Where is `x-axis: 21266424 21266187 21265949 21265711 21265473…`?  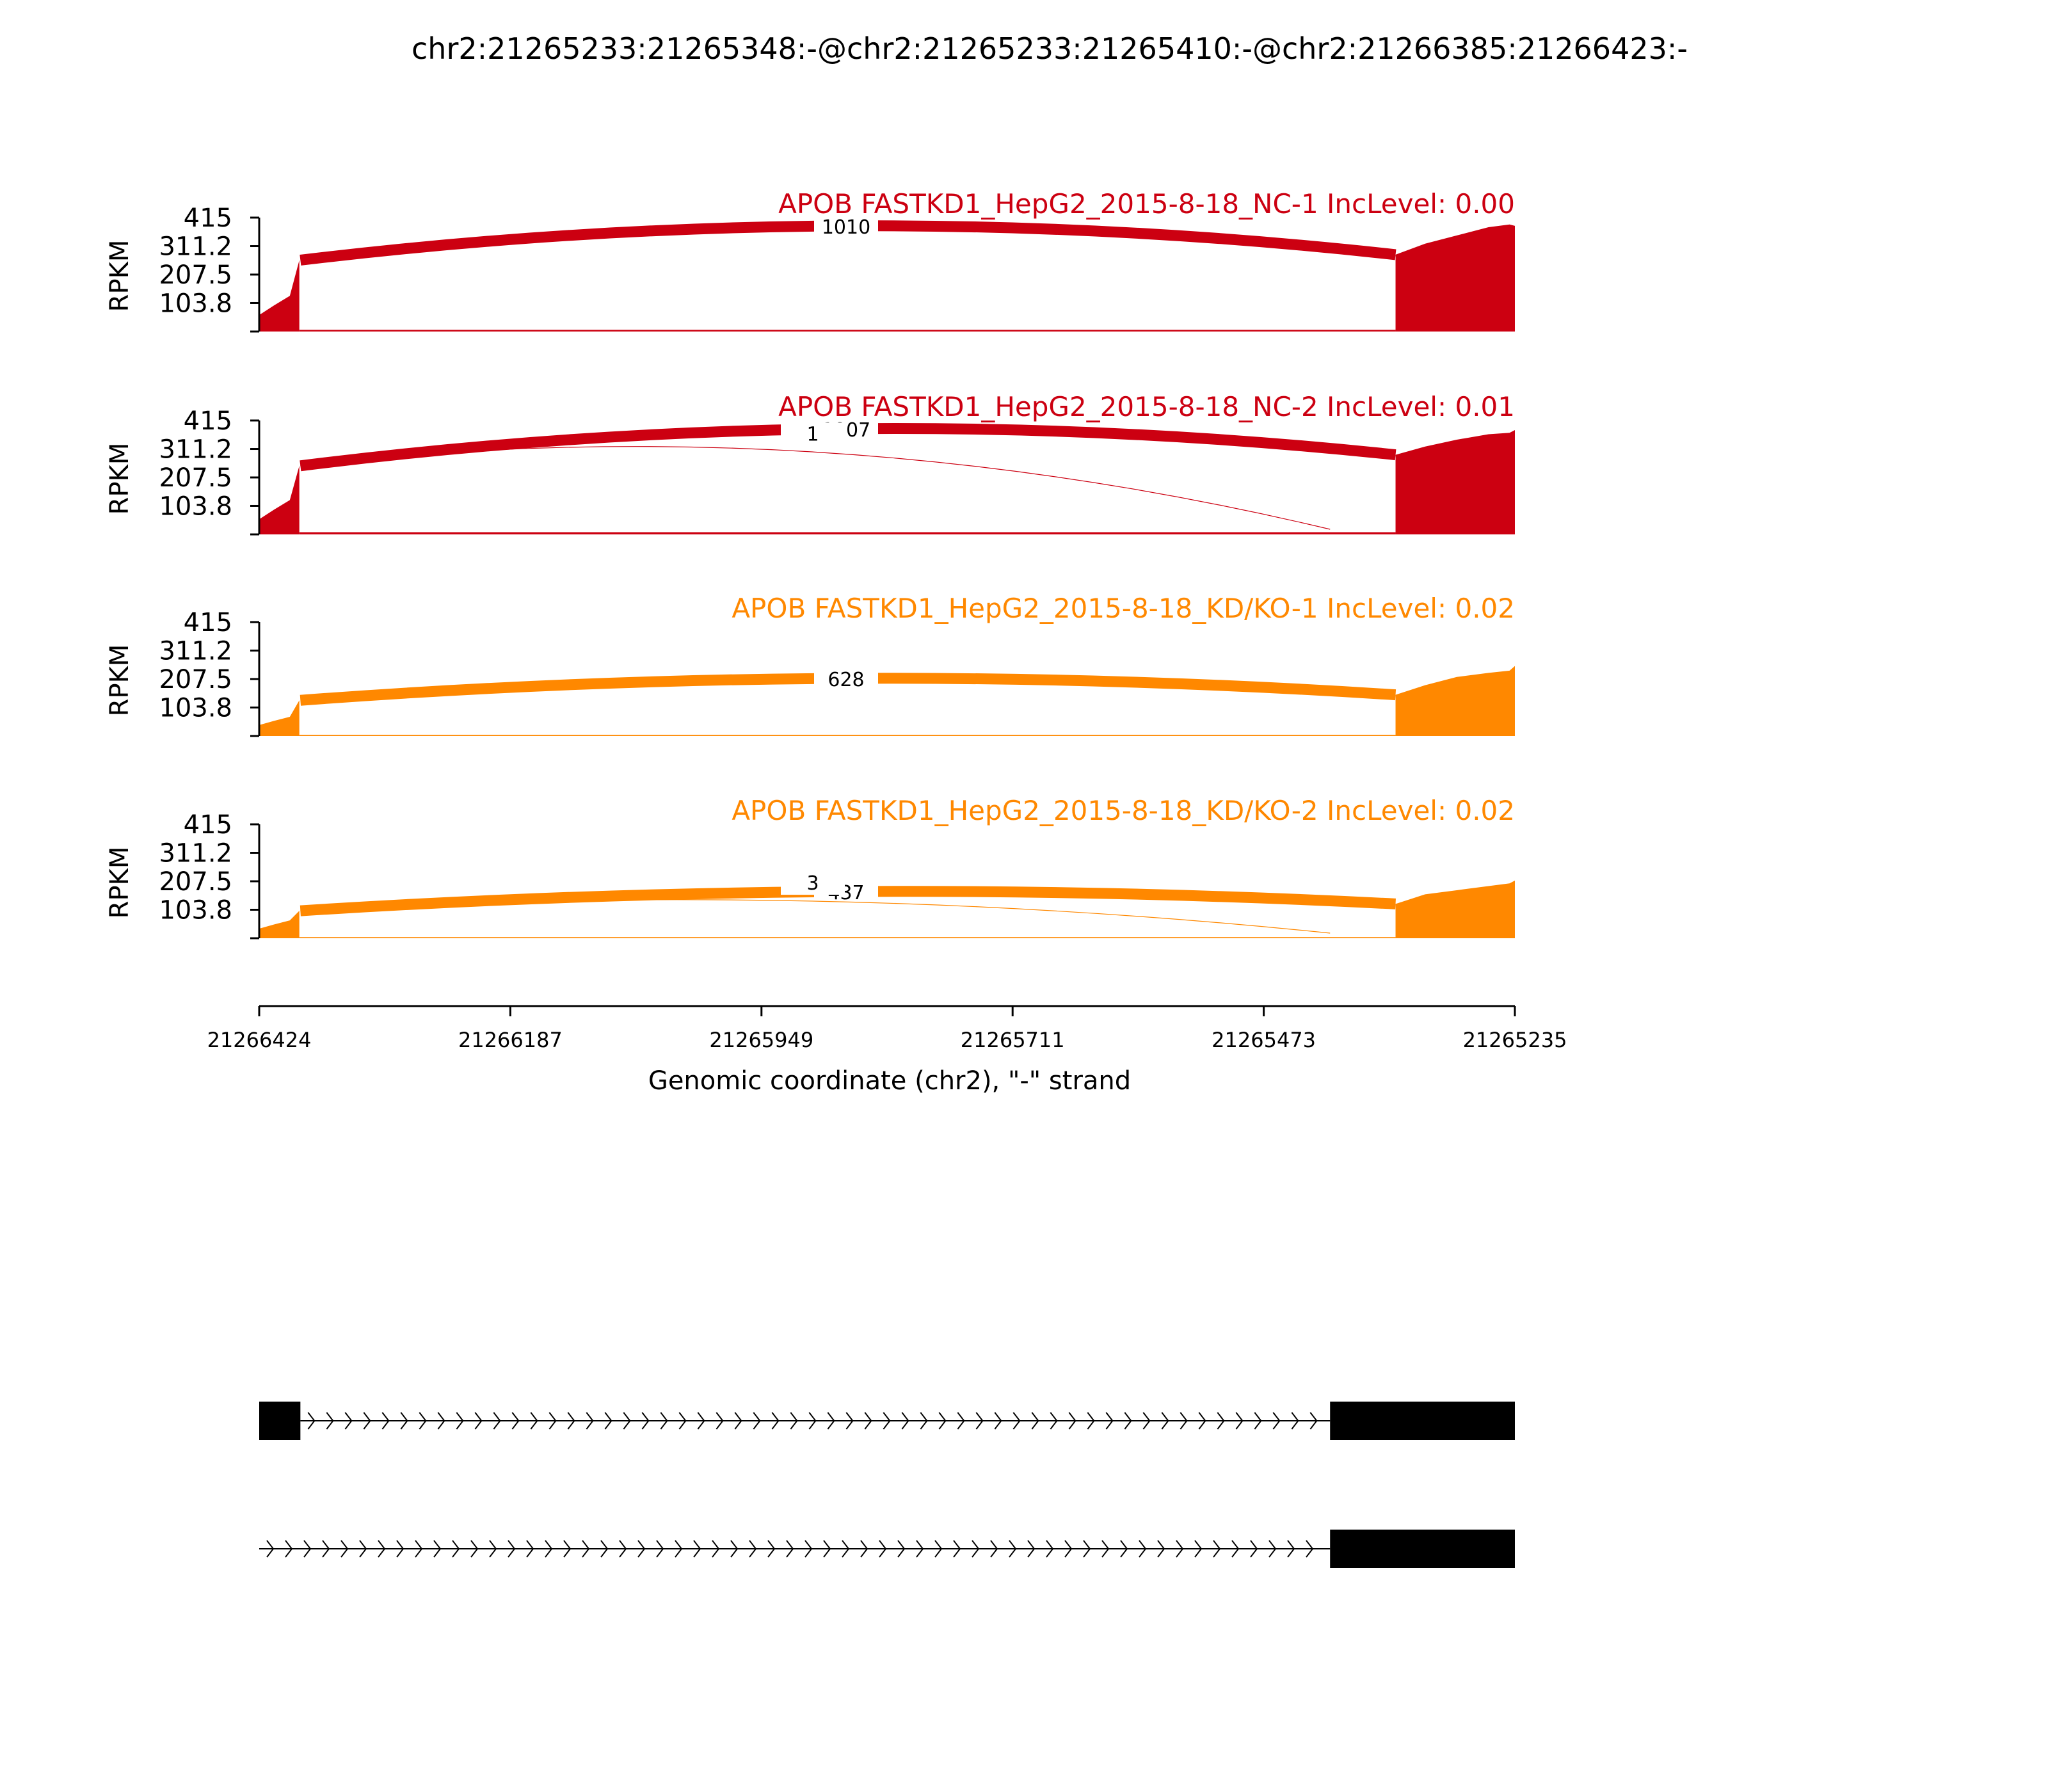 x-axis: 21266424 21266187 21265949 21265711 21265473… is located at coordinates (887, 1028).